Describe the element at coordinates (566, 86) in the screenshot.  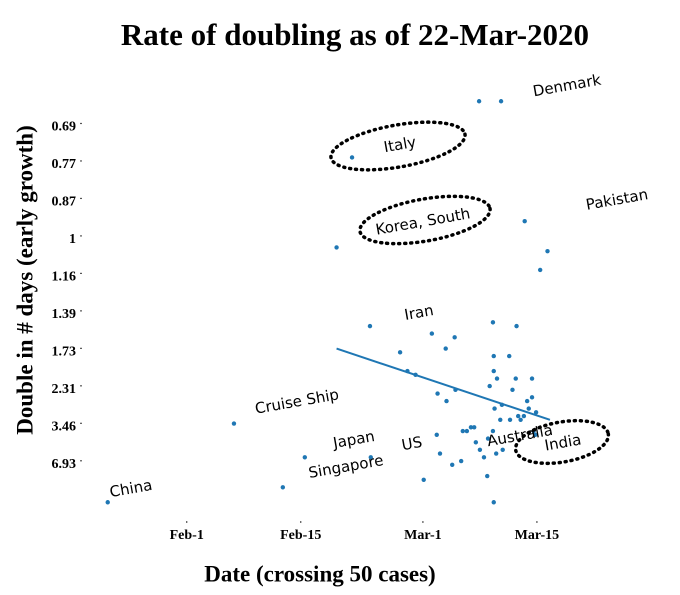
I see `country-label: Denmark` at that location.